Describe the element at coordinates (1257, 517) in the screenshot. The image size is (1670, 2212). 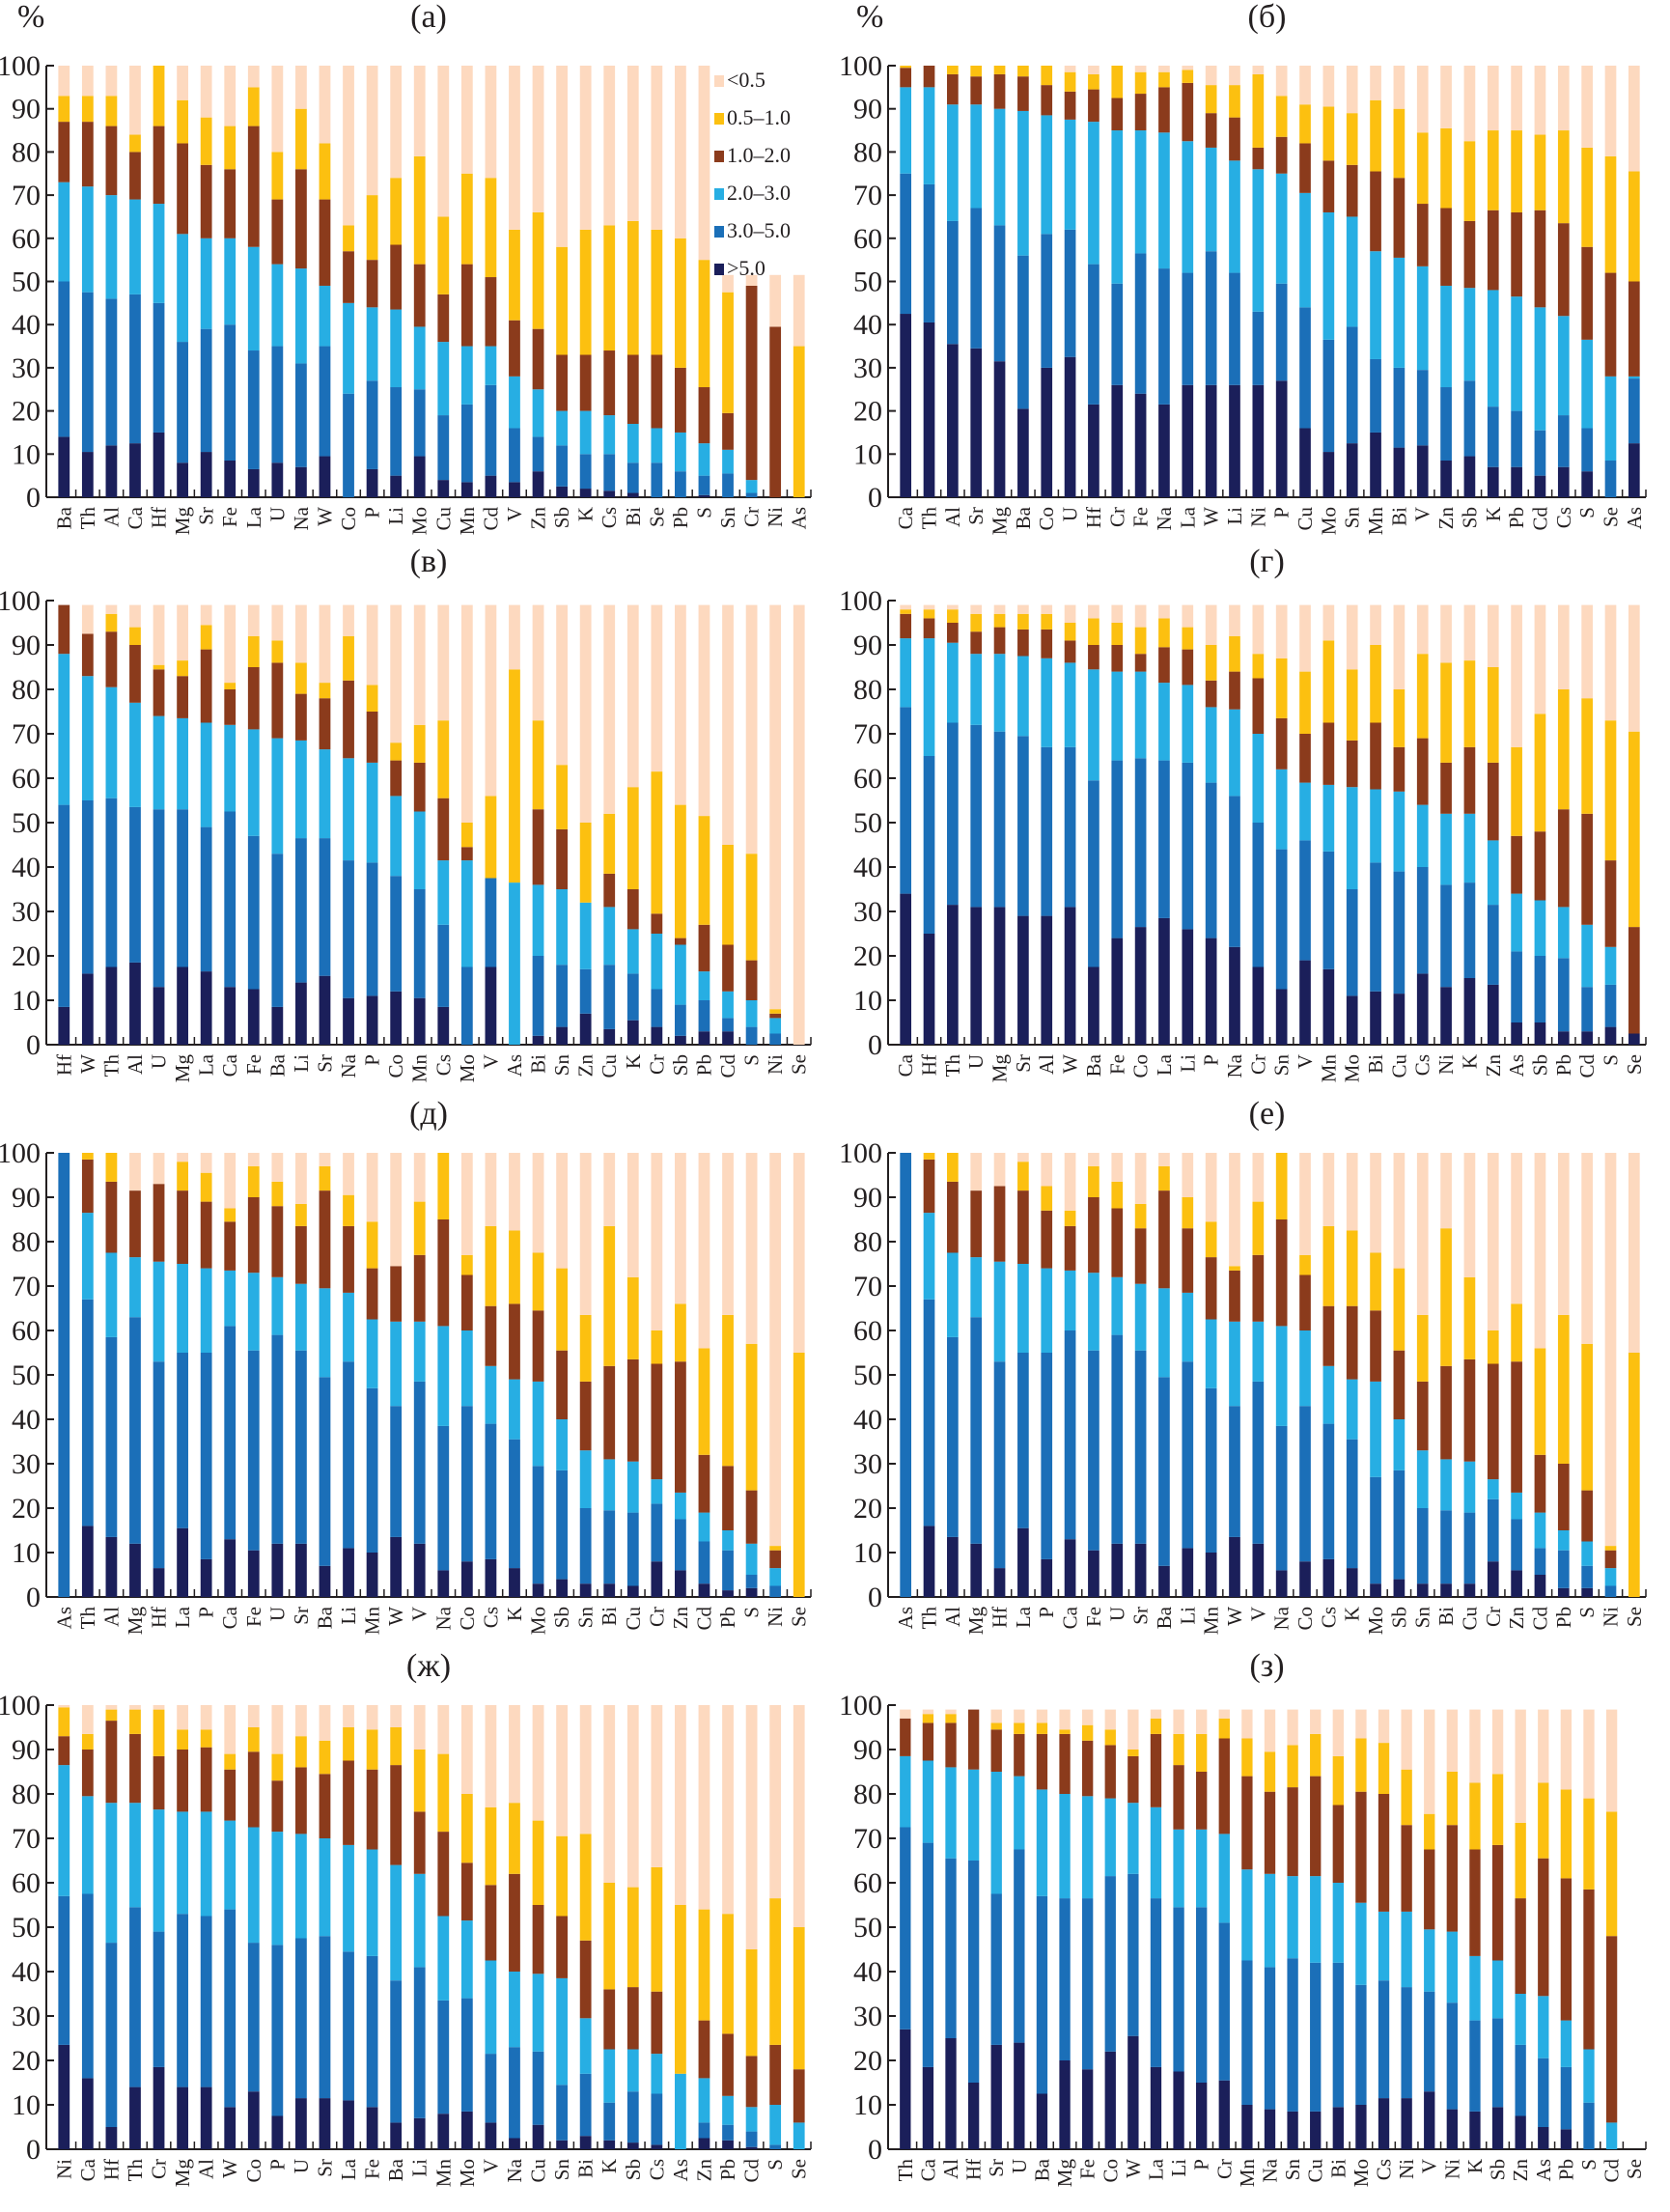
I see `x-tick-label: Ni` at that location.